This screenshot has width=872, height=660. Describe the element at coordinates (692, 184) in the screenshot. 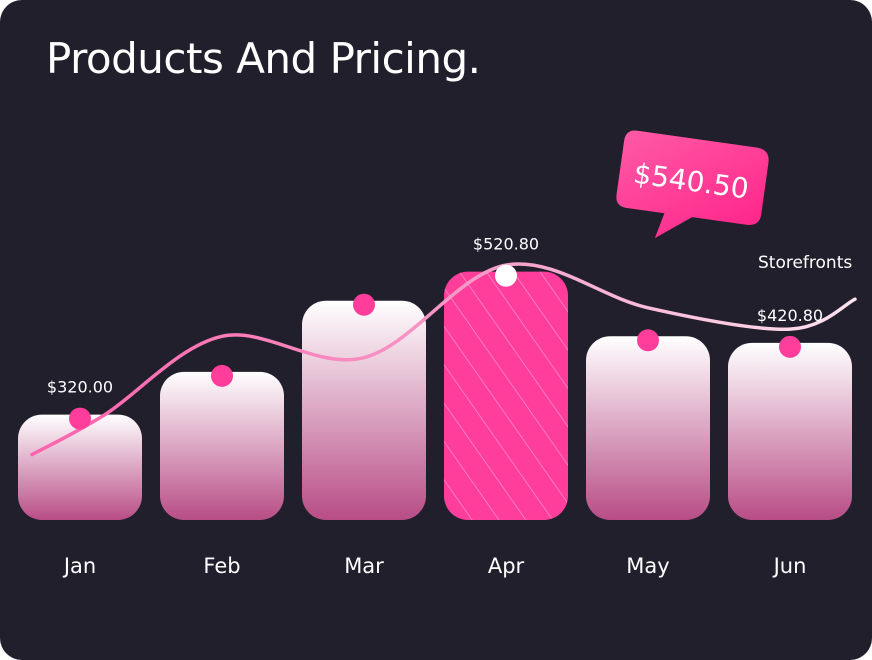

I see `price-callout: $540.50` at that location.